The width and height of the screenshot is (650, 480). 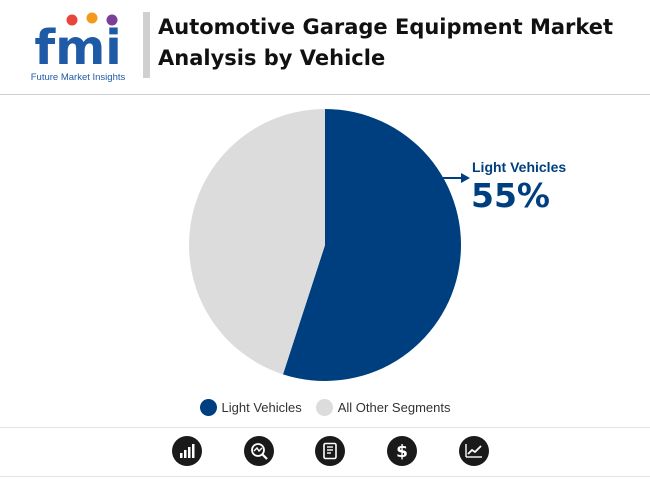 I want to click on logo-dot-red, so click(x=72, y=20).